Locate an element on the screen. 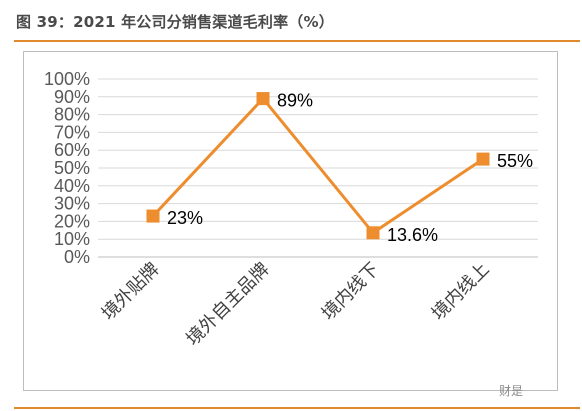 The width and height of the screenshot is (582, 411). x-tick-label: 境外贴牌 is located at coordinates (131, 292).